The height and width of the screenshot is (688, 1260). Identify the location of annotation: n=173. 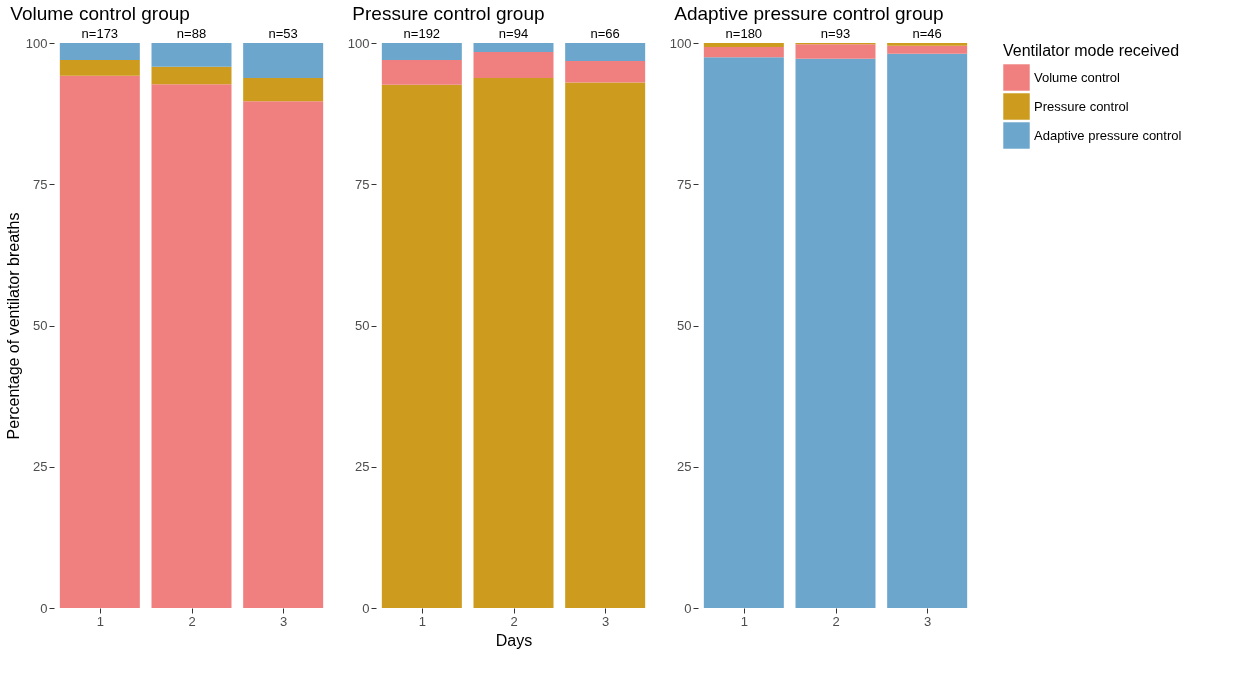
(100, 33).